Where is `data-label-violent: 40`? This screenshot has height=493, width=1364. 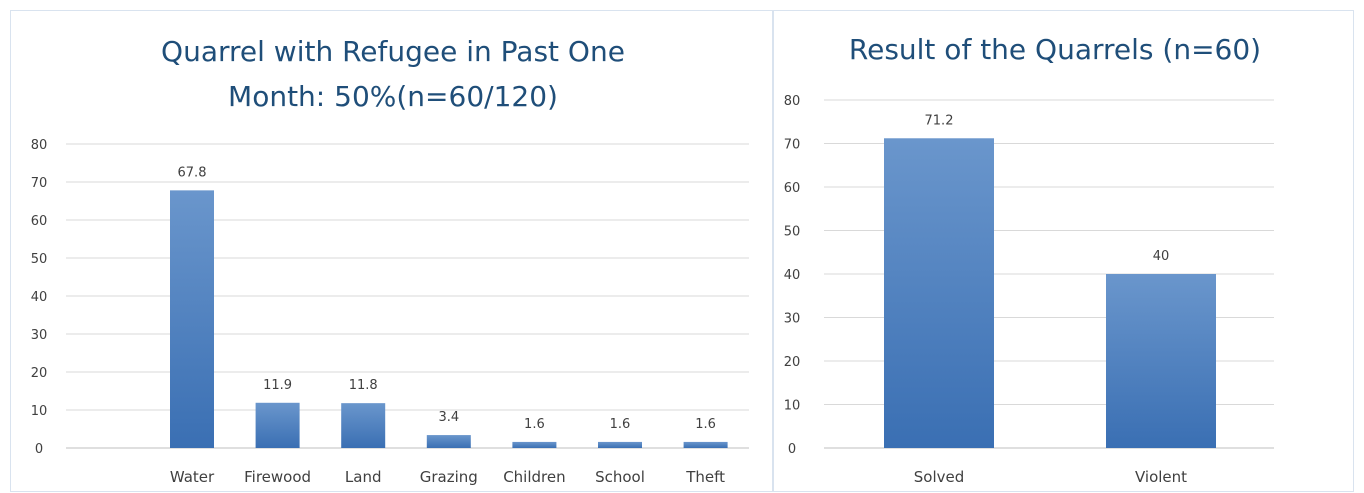
data-label-violent: 40 is located at coordinates (1161, 256).